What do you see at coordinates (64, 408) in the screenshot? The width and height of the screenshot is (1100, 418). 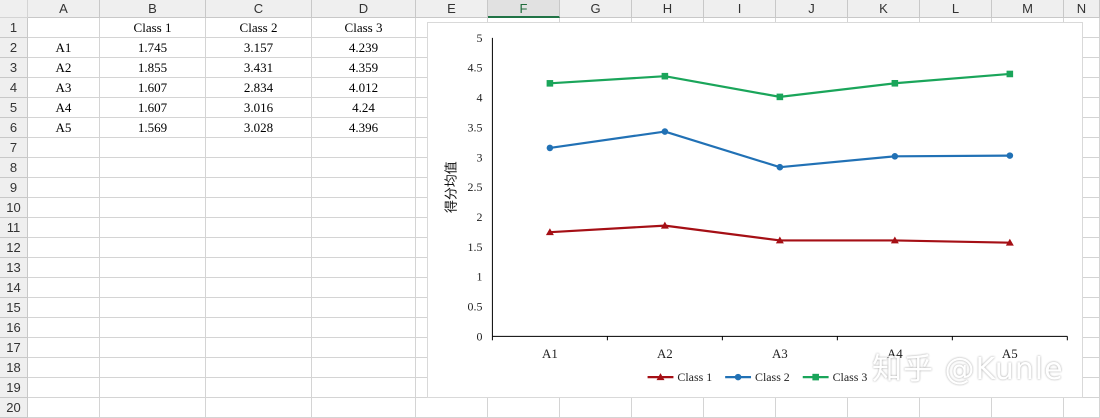 I see `cell-a20` at bounding box center [64, 408].